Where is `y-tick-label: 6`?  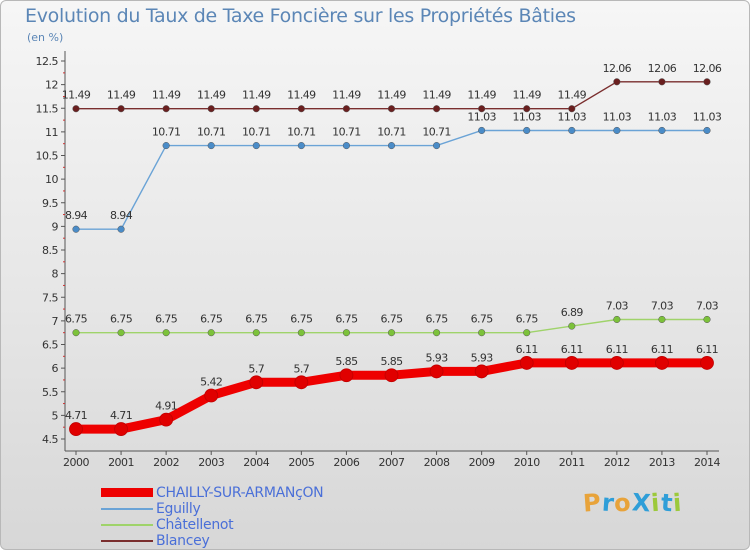
y-tick-label: 6 is located at coordinates (55, 368).